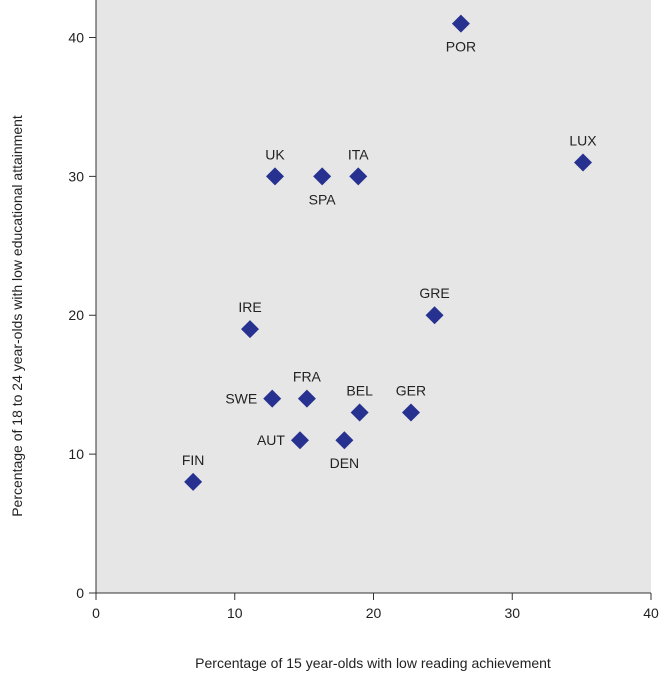 Image resolution: width=663 pixels, height=674 pixels. I want to click on x-tick-label: 0, so click(96, 613).